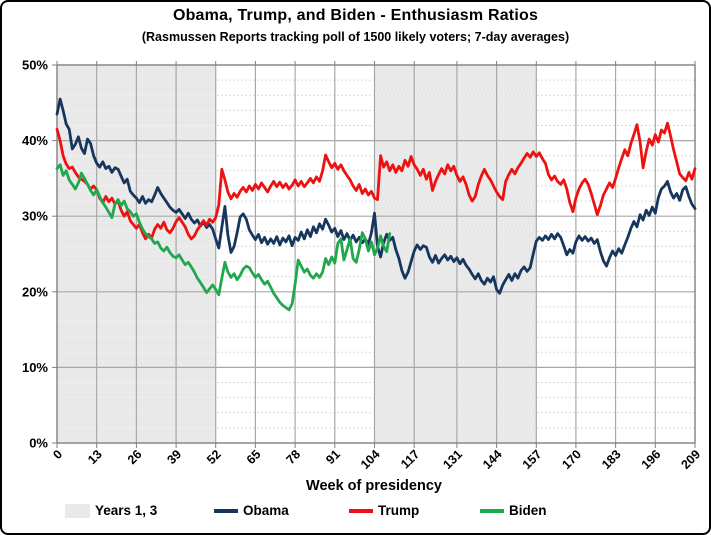  What do you see at coordinates (38, 443) in the screenshot?
I see `y-tick-label: 0%` at bounding box center [38, 443].